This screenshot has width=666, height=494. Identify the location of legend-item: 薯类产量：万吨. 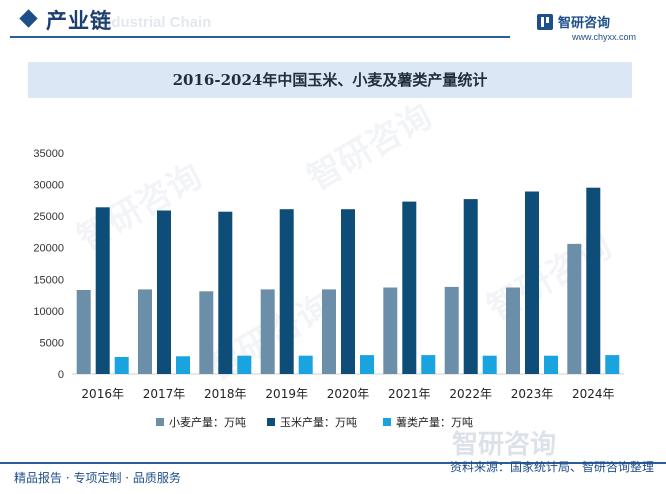
(428, 422).